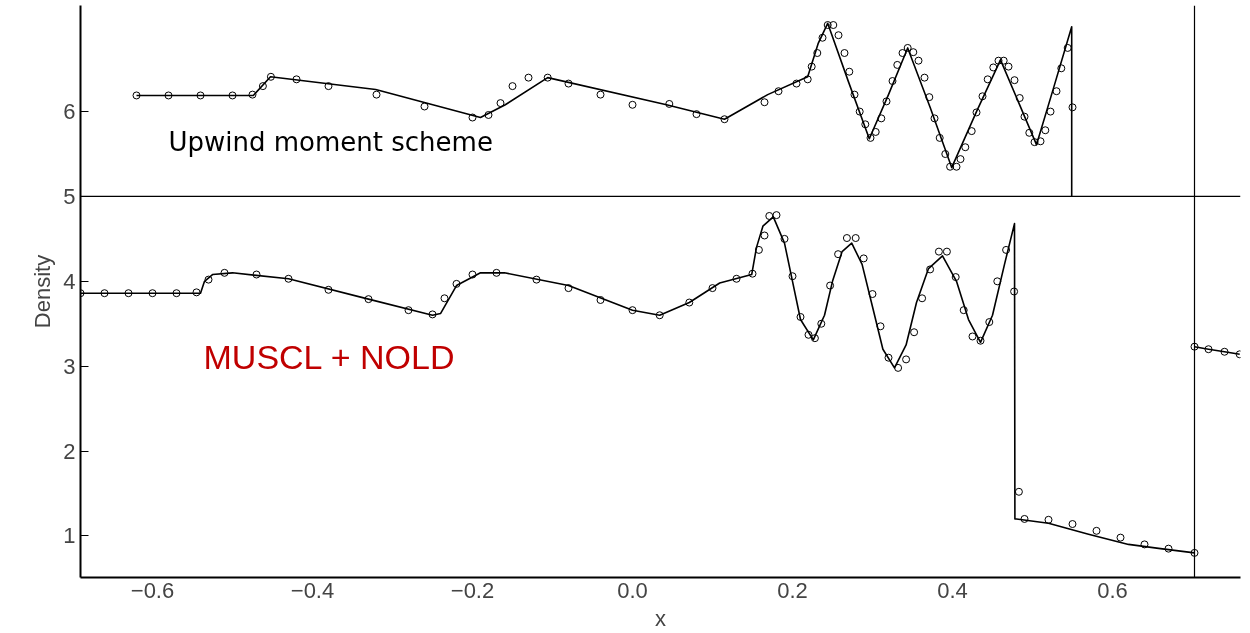 This screenshot has width=1250, height=633. What do you see at coordinates (43, 291) in the screenshot?
I see `y-axis-title: Density` at bounding box center [43, 291].